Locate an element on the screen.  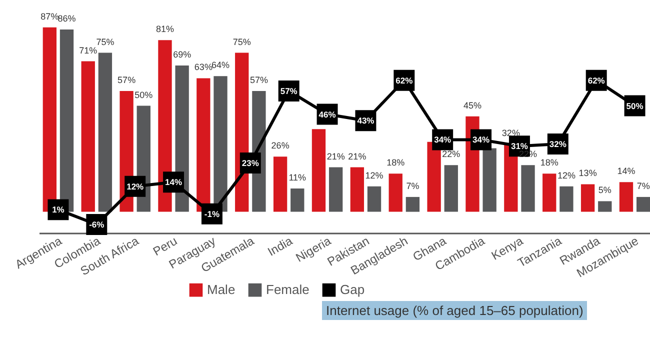
data-label: 11% is located at coordinates (297, 177).